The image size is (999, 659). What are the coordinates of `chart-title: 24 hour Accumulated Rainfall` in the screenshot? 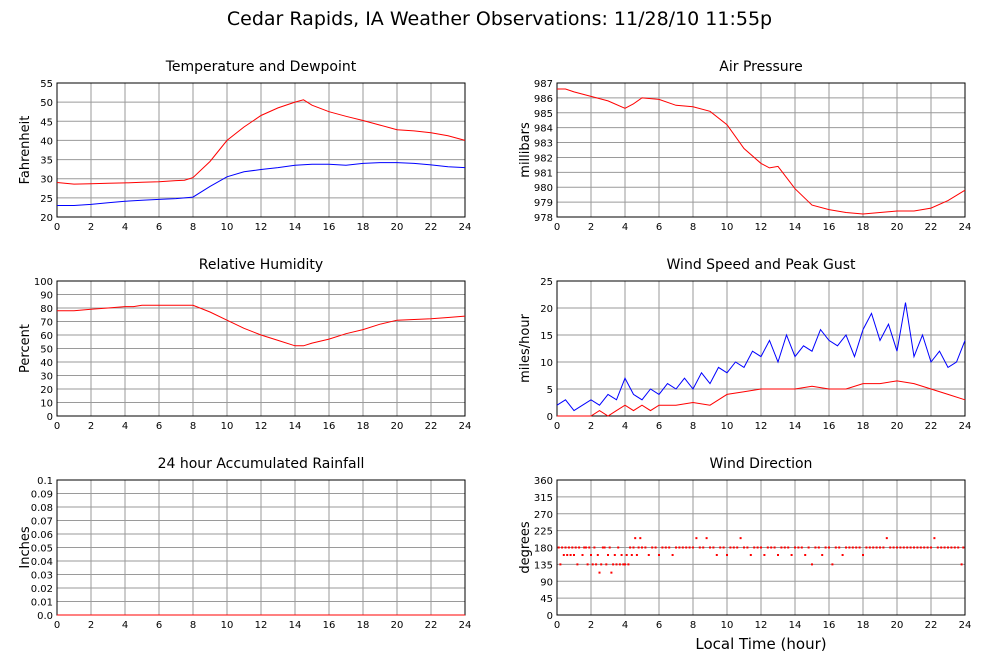 It's located at (261, 464).